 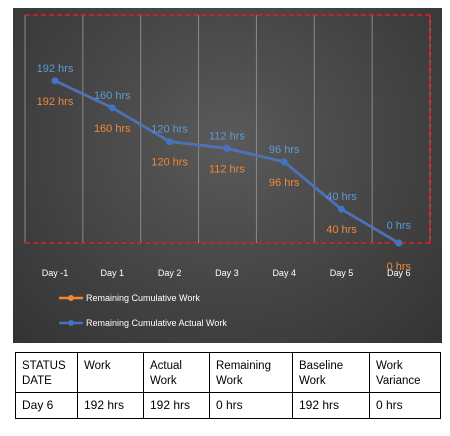 What do you see at coordinates (169, 163) in the screenshot?
I see `data-label-planned: 120 hrs` at bounding box center [169, 163].